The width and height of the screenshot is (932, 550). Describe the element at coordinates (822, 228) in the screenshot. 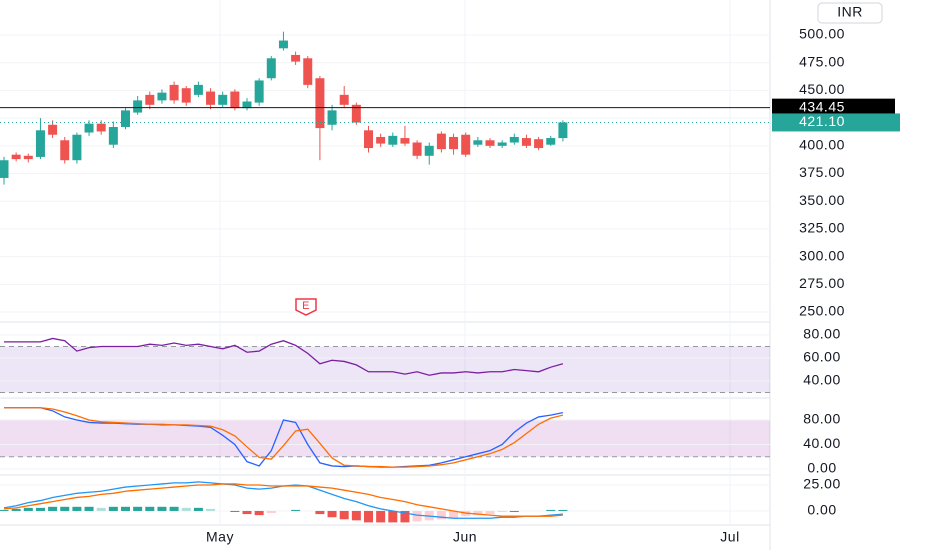

I see `y-tick-label: 325.00` at that location.